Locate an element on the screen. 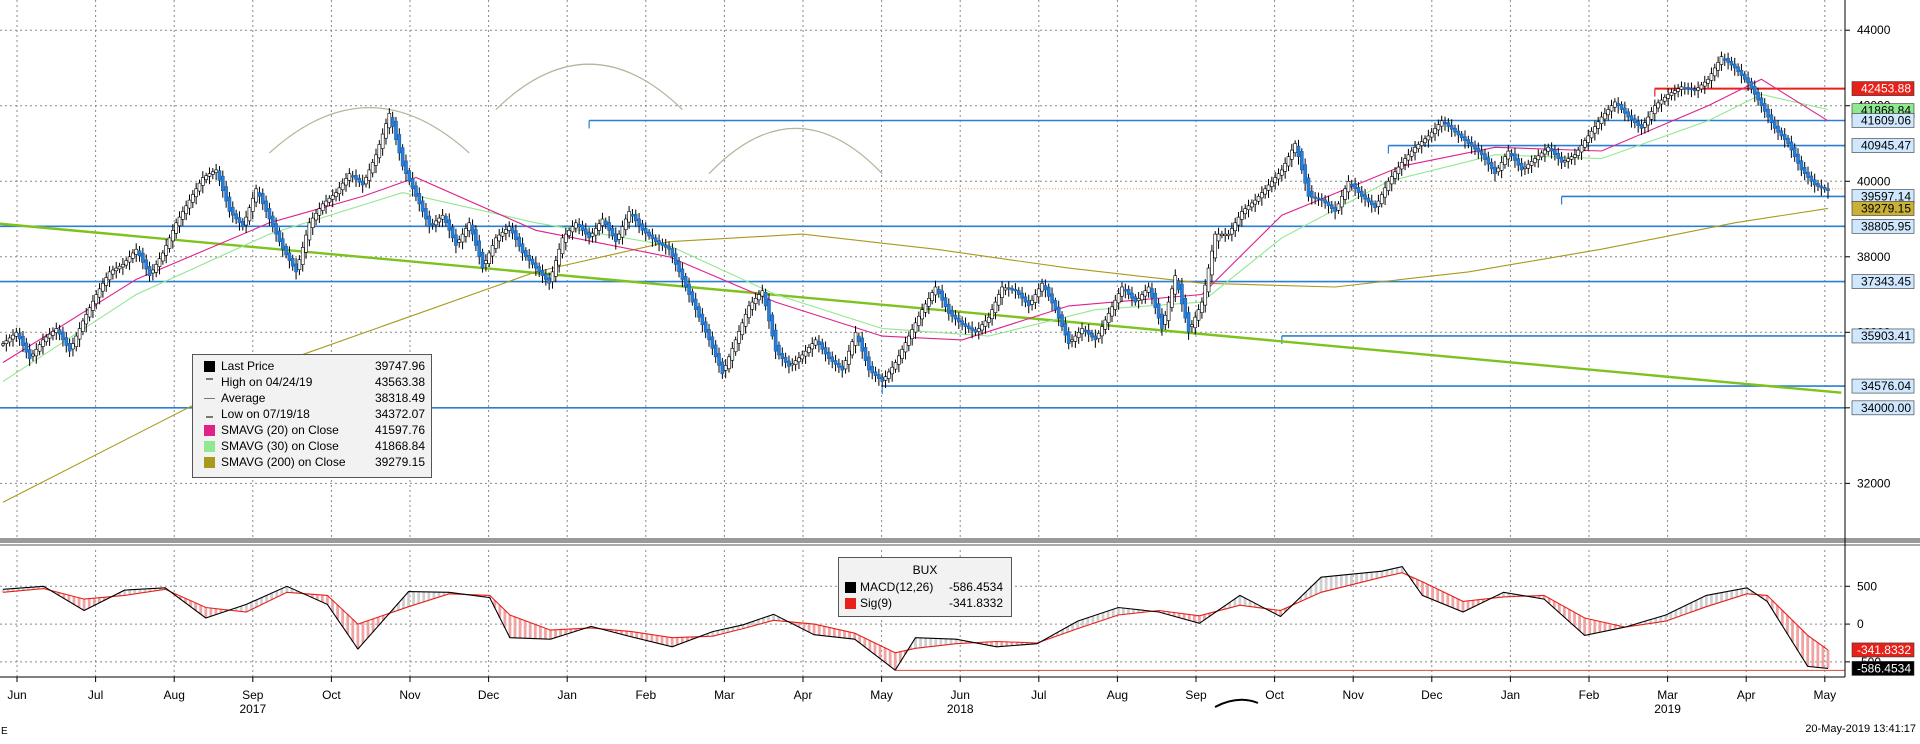 This screenshot has width=1920, height=744. x-tick-label: Dec is located at coordinates (488, 695).